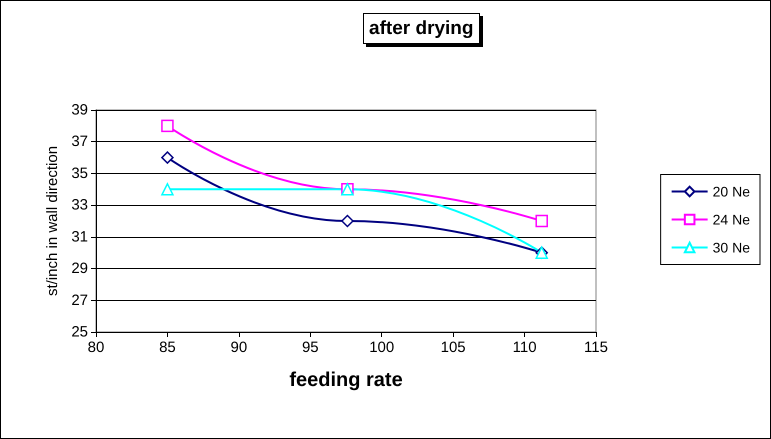 The image size is (771, 439). What do you see at coordinates (167, 347) in the screenshot?
I see `x-tick-label: 85` at bounding box center [167, 347].